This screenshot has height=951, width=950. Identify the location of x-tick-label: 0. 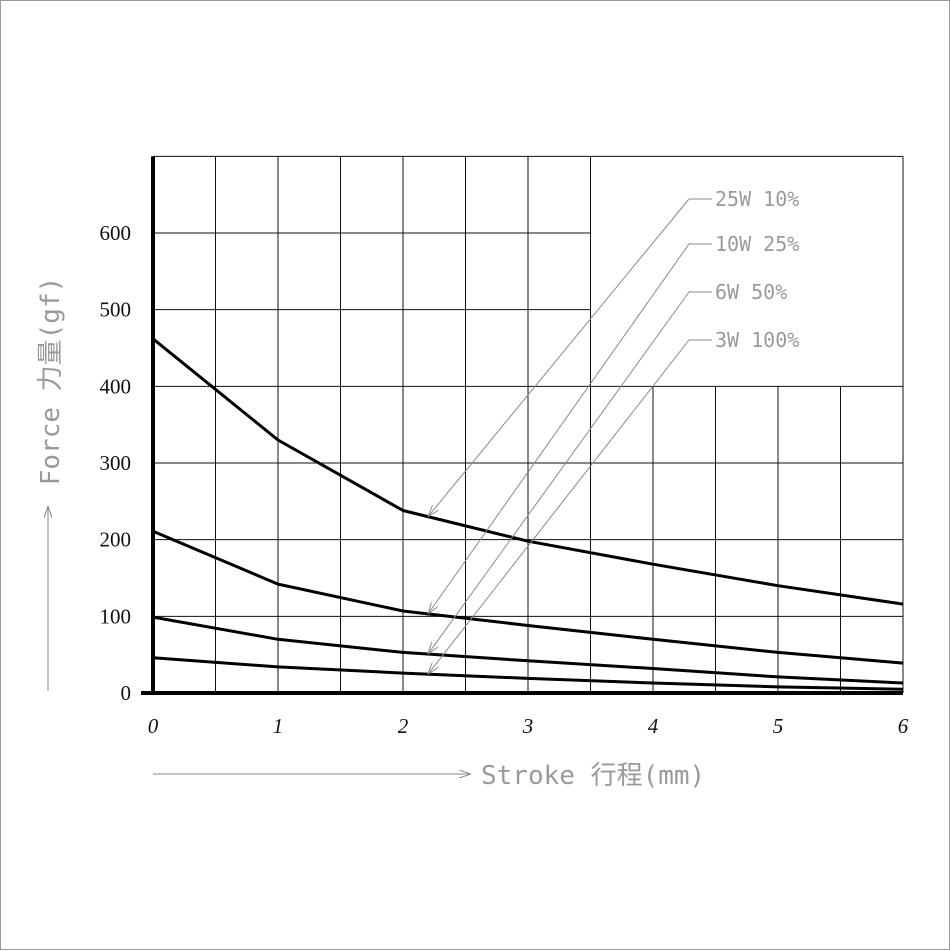
(153, 726).